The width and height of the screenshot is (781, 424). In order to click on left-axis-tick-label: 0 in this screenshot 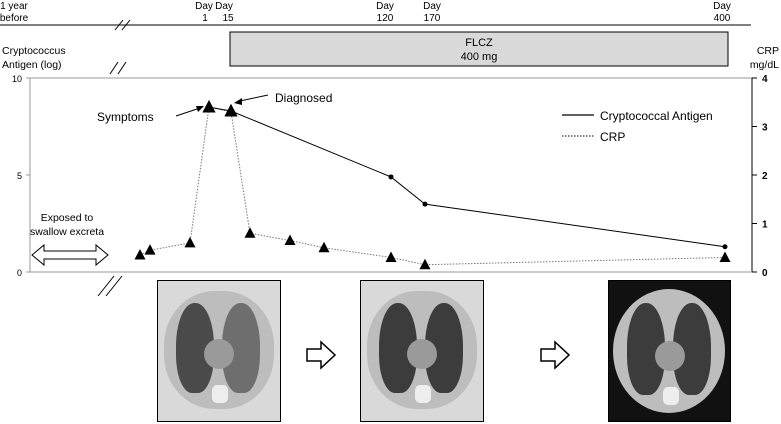, I will do `click(19, 273)`.